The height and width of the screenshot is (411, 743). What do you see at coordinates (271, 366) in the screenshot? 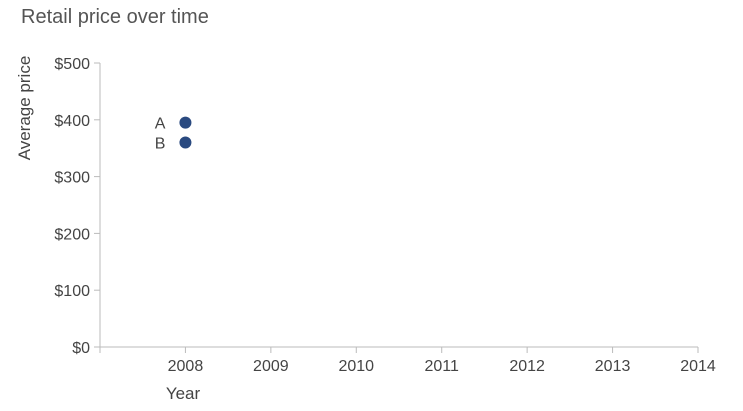
I see `x-tick-label: 2009` at bounding box center [271, 366].